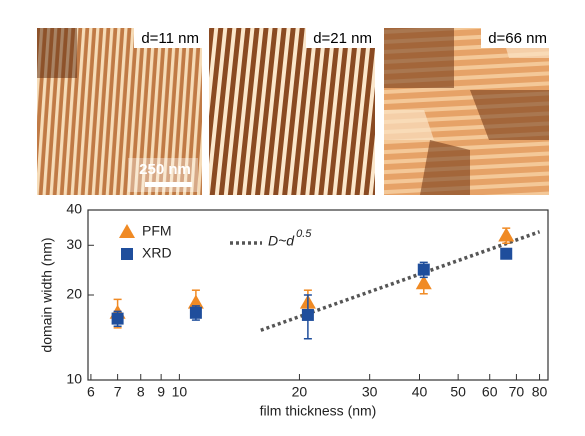 The image size is (585, 436). I want to click on x-axis-label: film thickness (nm), so click(318, 411).